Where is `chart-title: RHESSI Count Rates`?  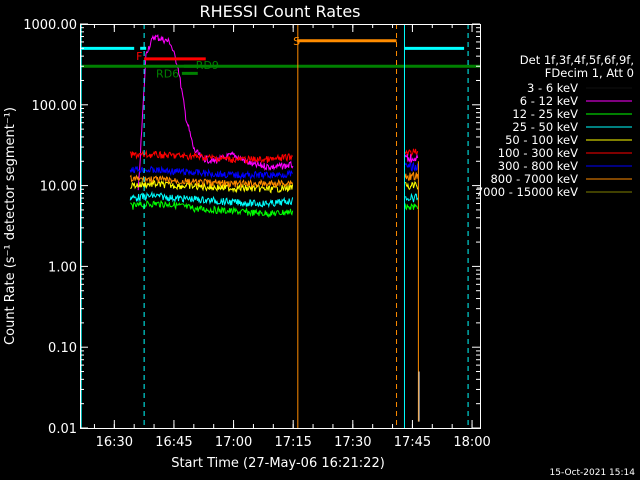 chart-title: RHESSI Count Rates is located at coordinates (280, 11).